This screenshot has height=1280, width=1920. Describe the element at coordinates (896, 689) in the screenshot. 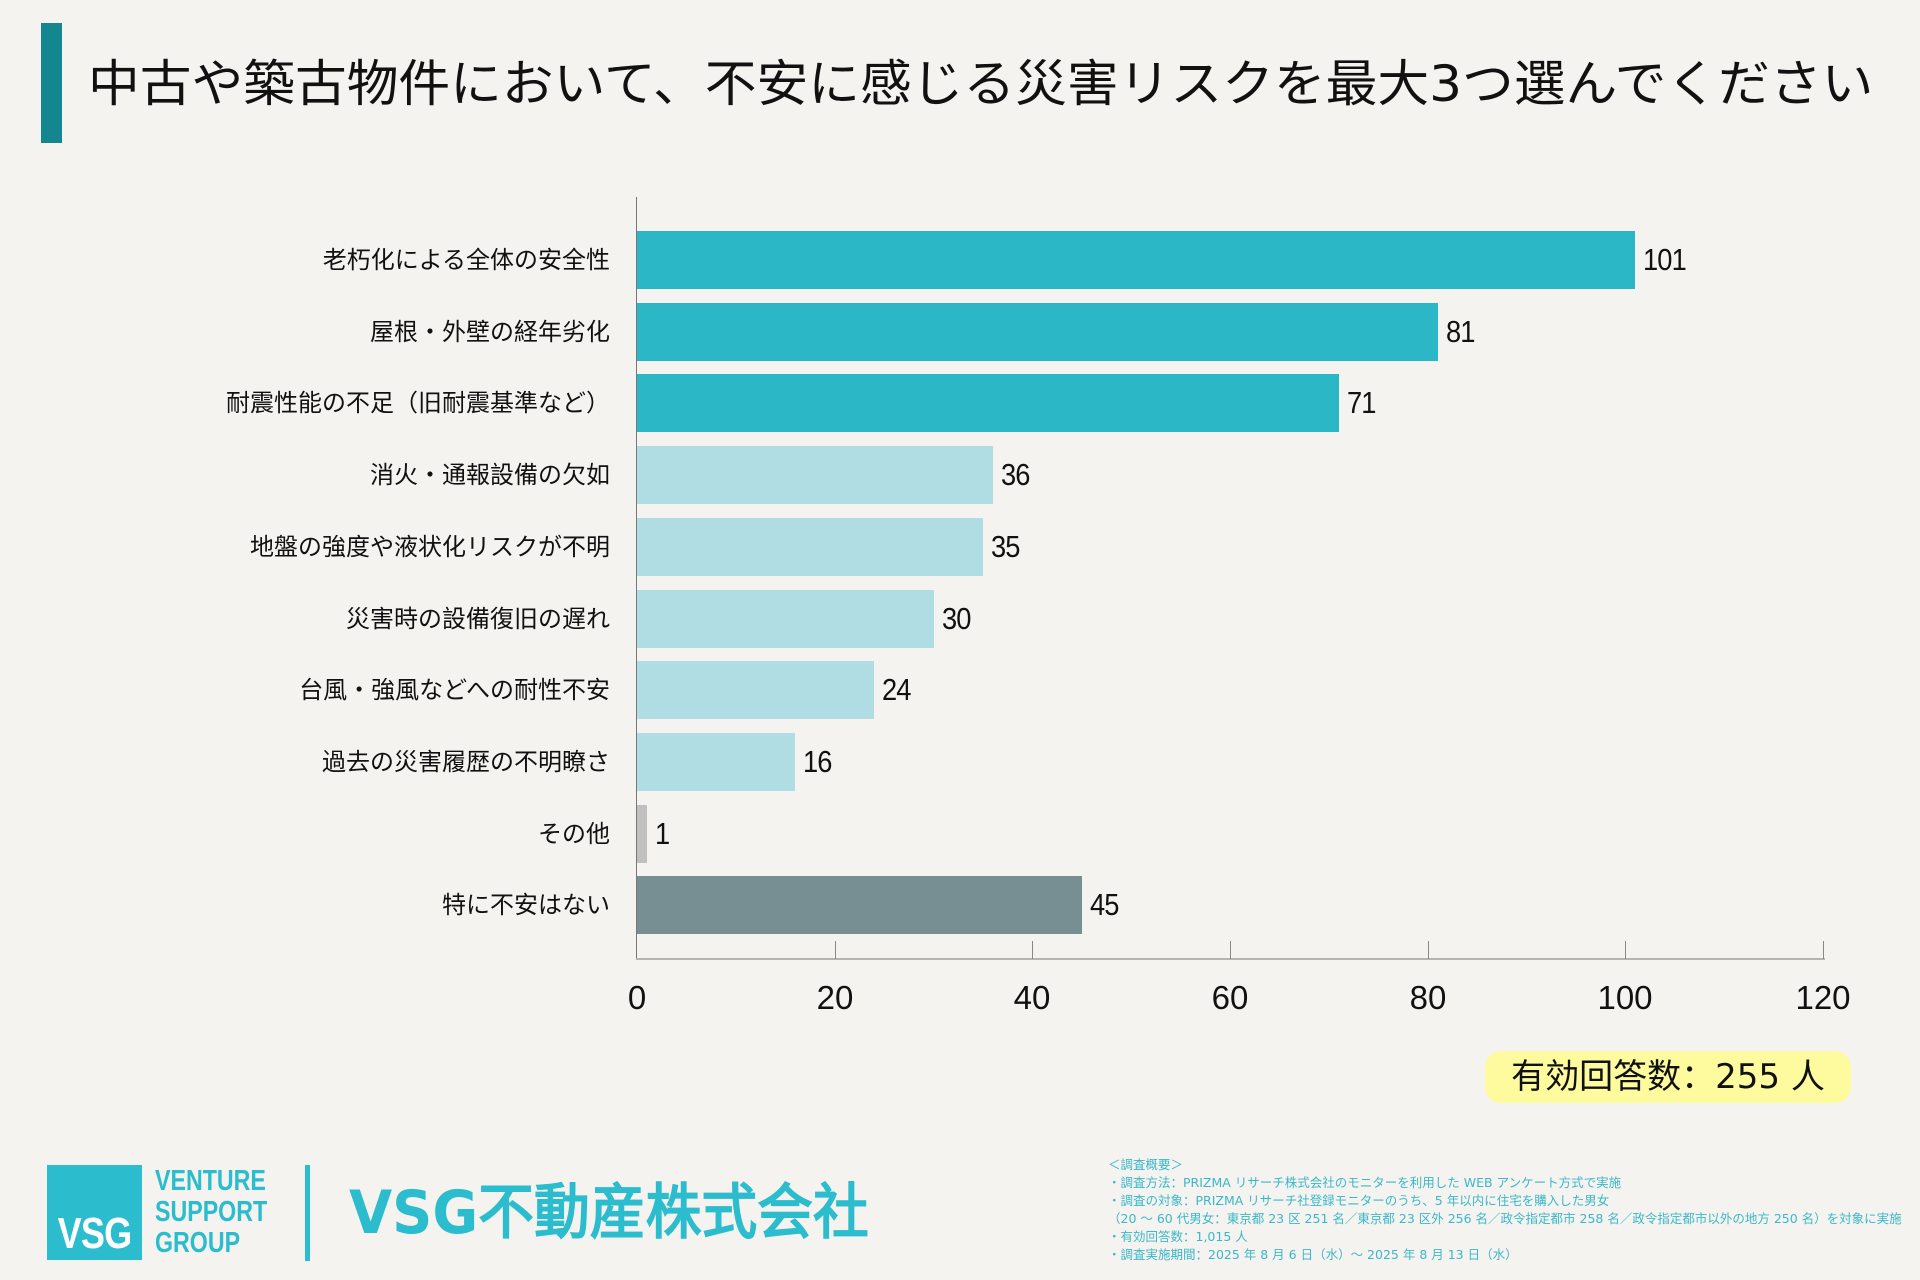

I see `value-label: 24` at that location.